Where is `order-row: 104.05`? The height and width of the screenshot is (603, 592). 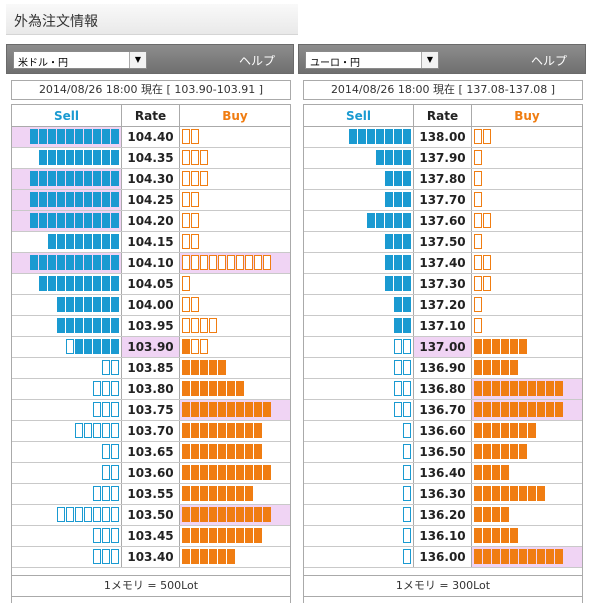
order-row: 104.05 is located at coordinates (151, 284).